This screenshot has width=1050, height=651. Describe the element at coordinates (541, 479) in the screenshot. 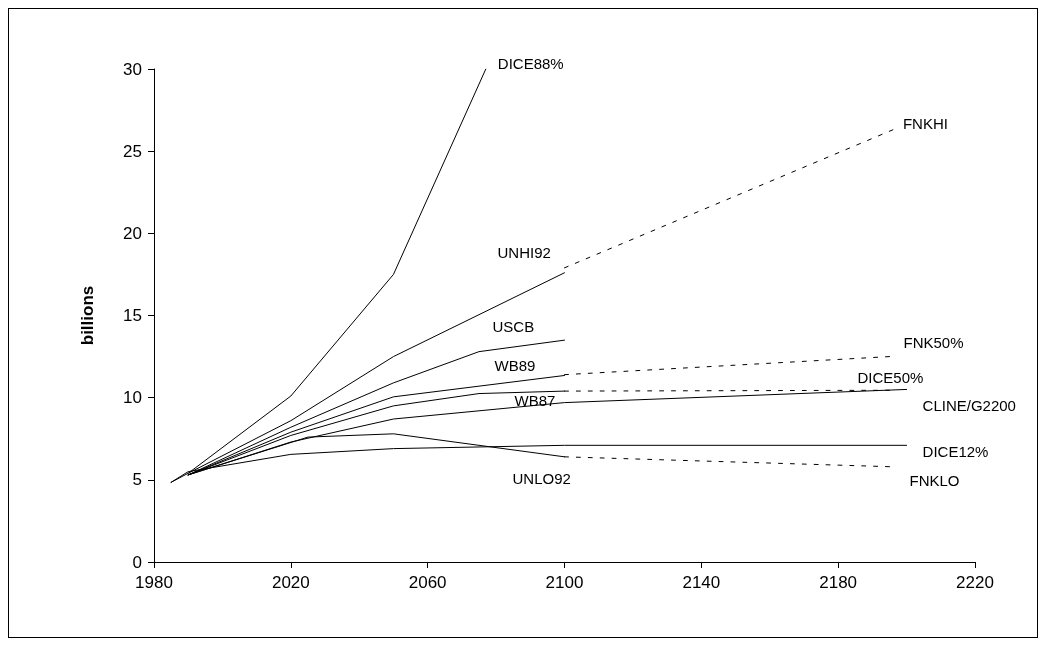

I see `series-label: UNLO92` at that location.